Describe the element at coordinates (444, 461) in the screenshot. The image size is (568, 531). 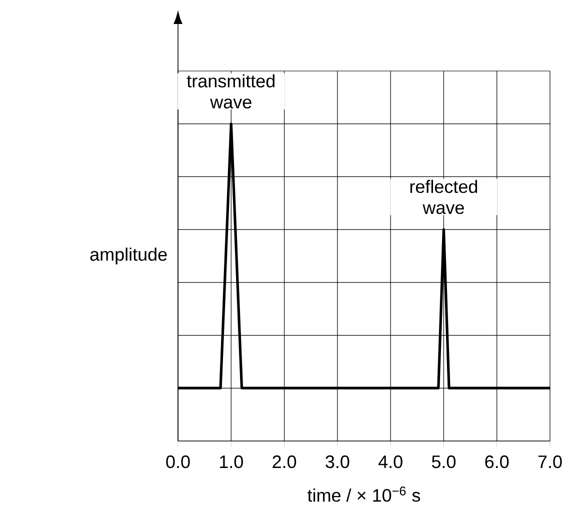
I see `x-tick-label: 5.0` at that location.